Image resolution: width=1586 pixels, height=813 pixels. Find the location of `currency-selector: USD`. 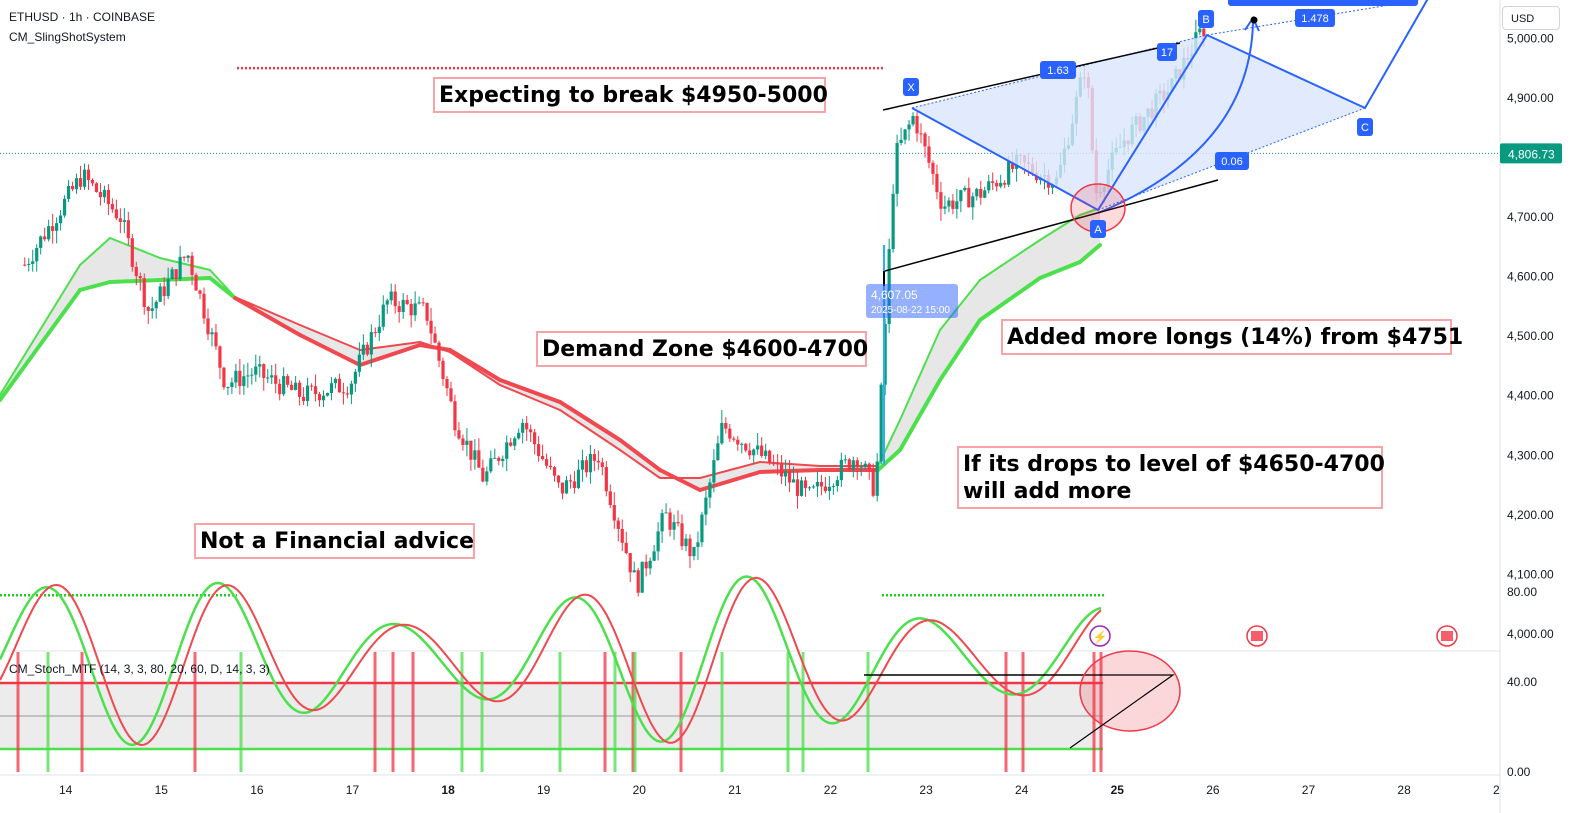

currency-selector: USD is located at coordinates (1531, 18).